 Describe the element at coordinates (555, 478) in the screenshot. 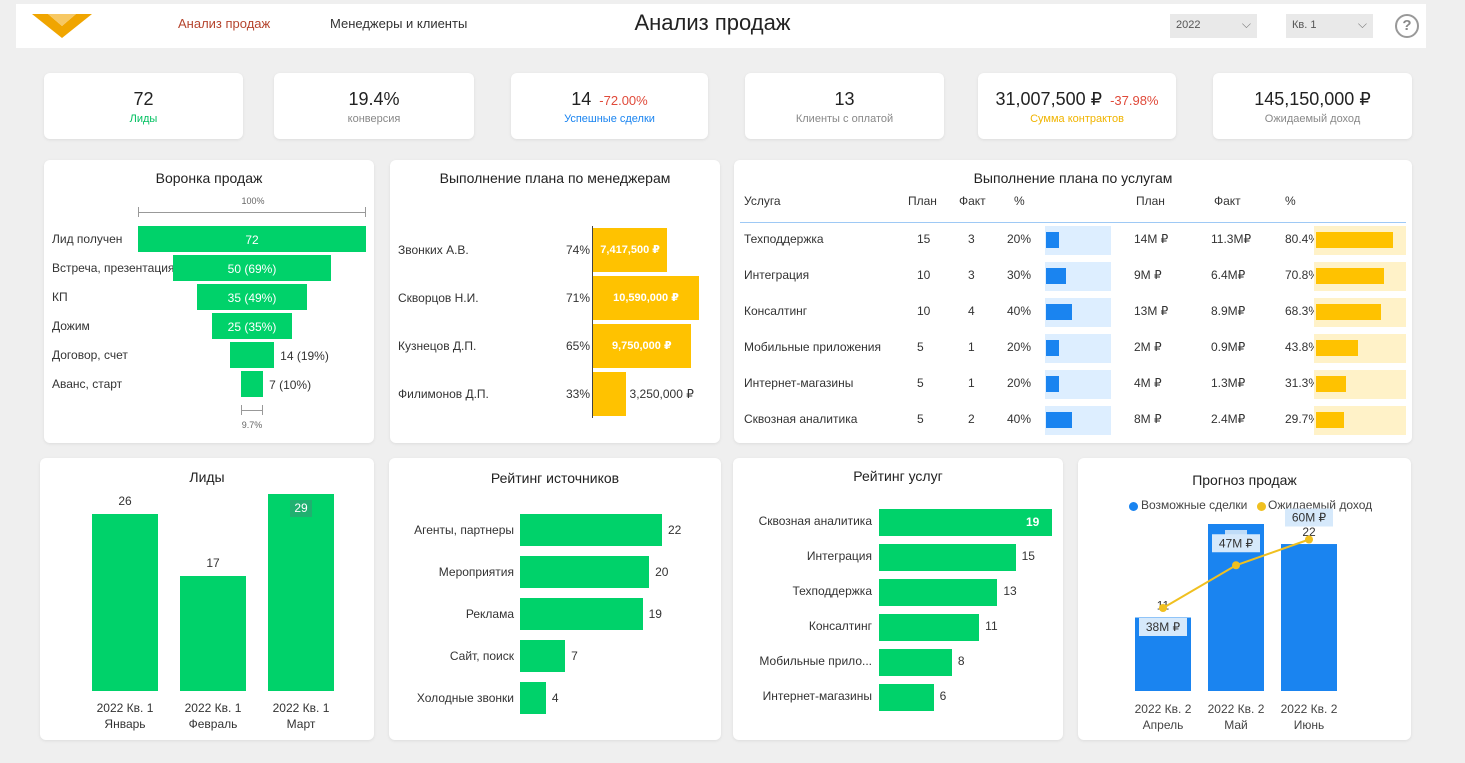

I see `panel-title: Рейтинг источников` at that location.